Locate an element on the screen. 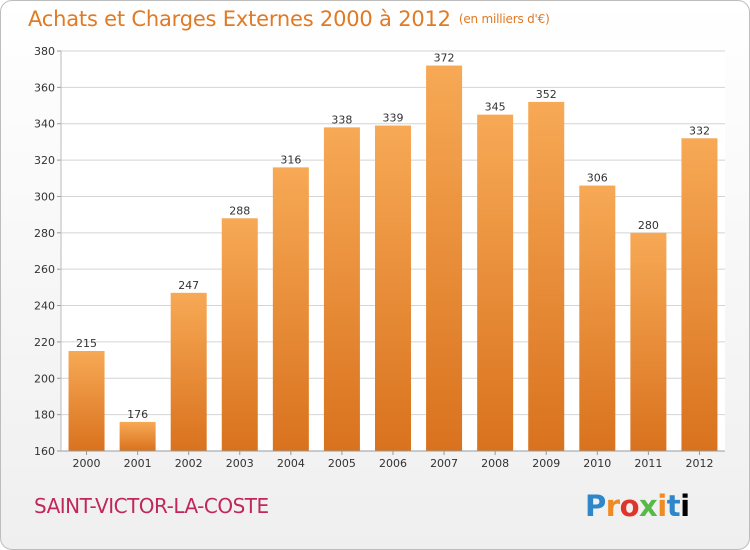 The height and width of the screenshot is (550, 750). logo-letter: P is located at coordinates (595, 506).